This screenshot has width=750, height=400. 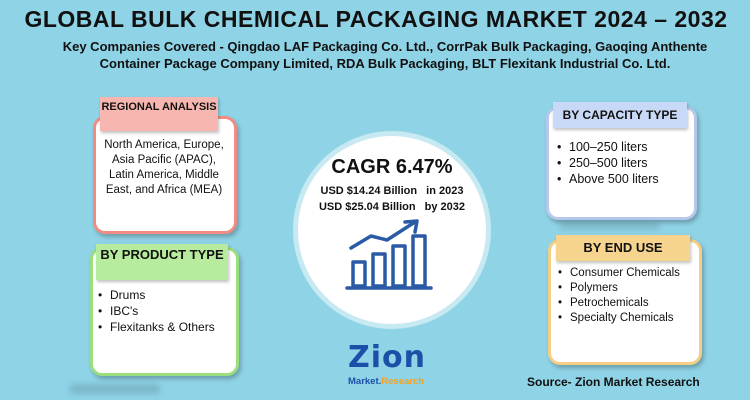 What do you see at coordinates (626, 273) in the screenshot?
I see `list-item: Consumer Chemicals` at bounding box center [626, 273].